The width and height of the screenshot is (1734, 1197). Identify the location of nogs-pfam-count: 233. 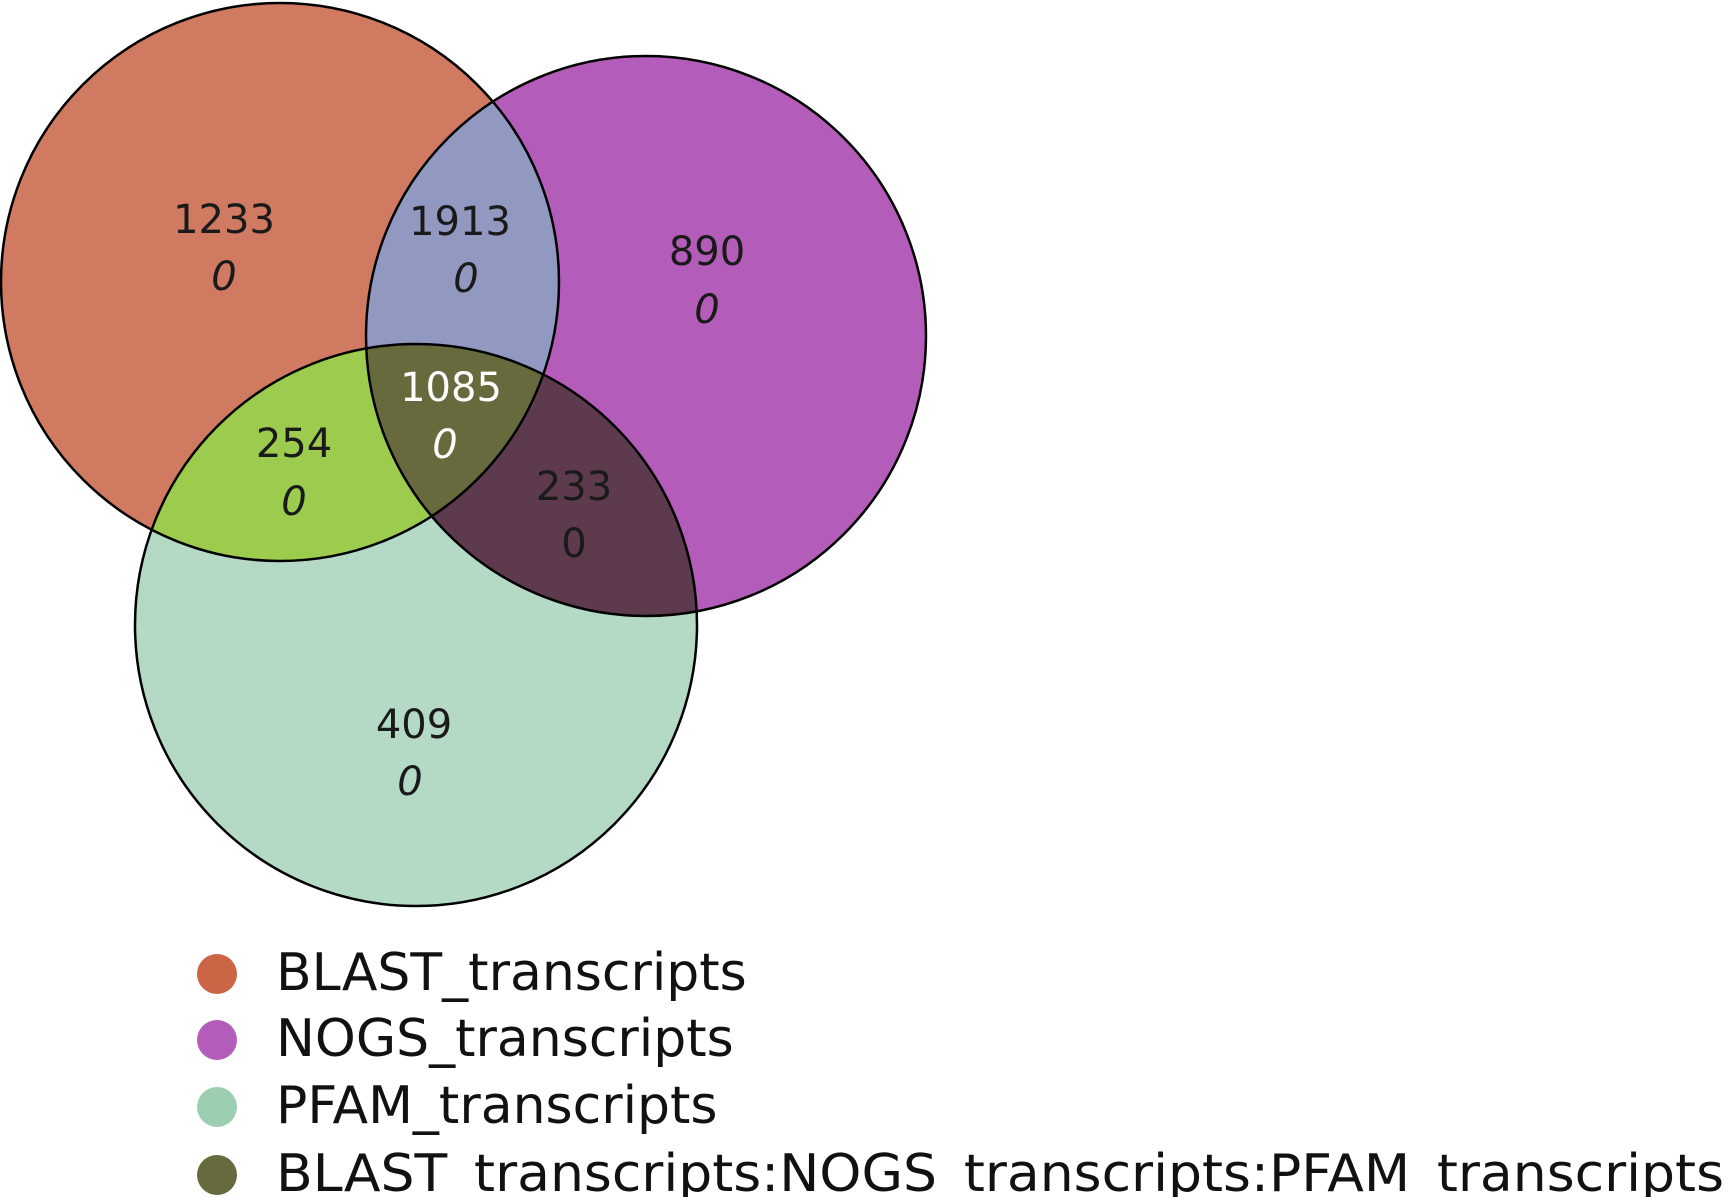
(574, 487).